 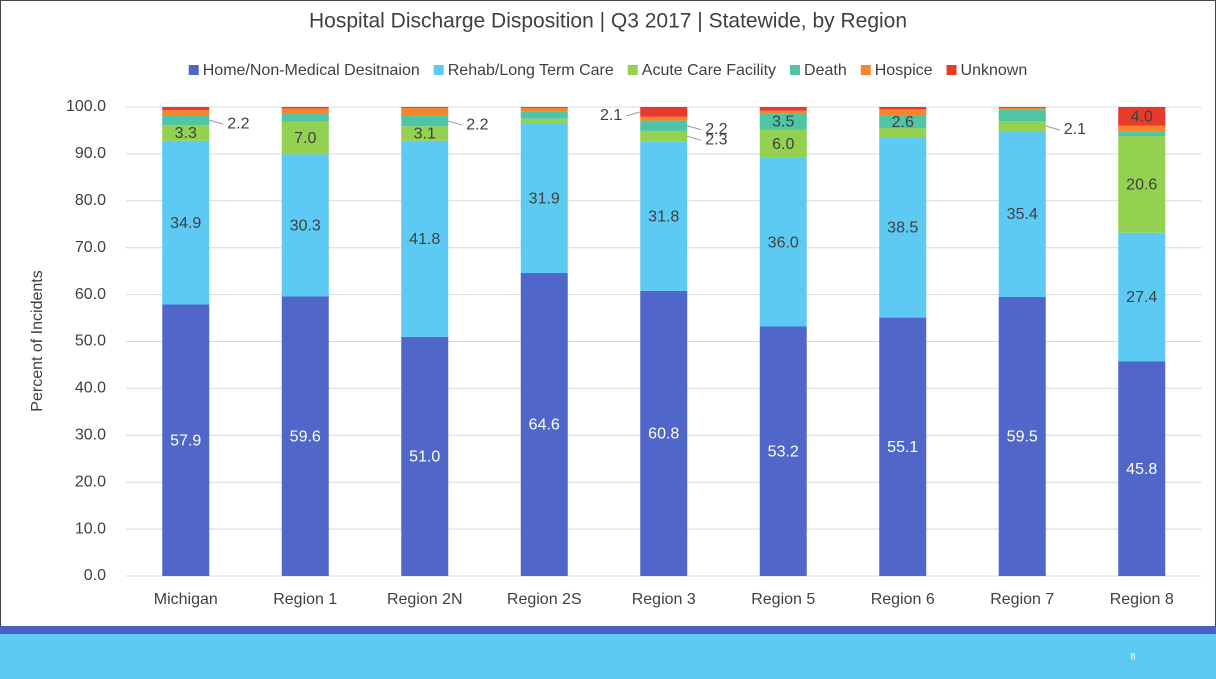 What do you see at coordinates (90, 481) in the screenshot?
I see `y-tick-label: 20.0` at bounding box center [90, 481].